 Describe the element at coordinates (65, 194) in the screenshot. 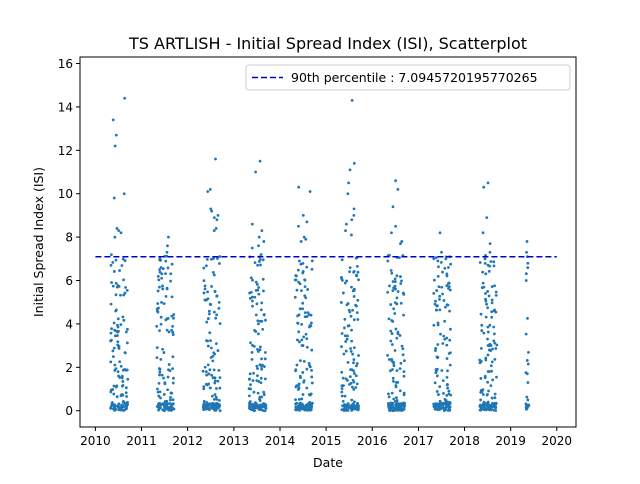

I see `y-tick-label: 10` at that location.